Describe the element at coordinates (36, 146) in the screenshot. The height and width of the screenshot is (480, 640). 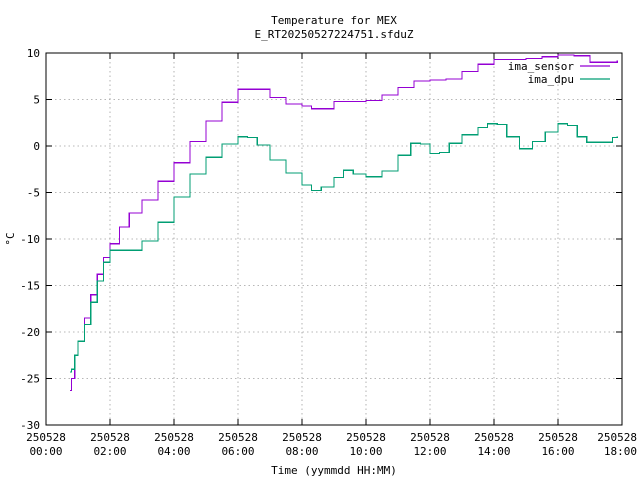
I see `y-tick-label: 0` at that location.